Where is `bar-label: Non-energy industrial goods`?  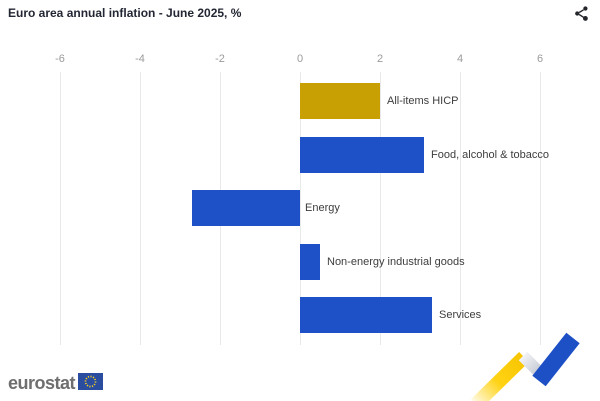
bar-label: Non-energy industrial goods is located at coordinates (396, 262).